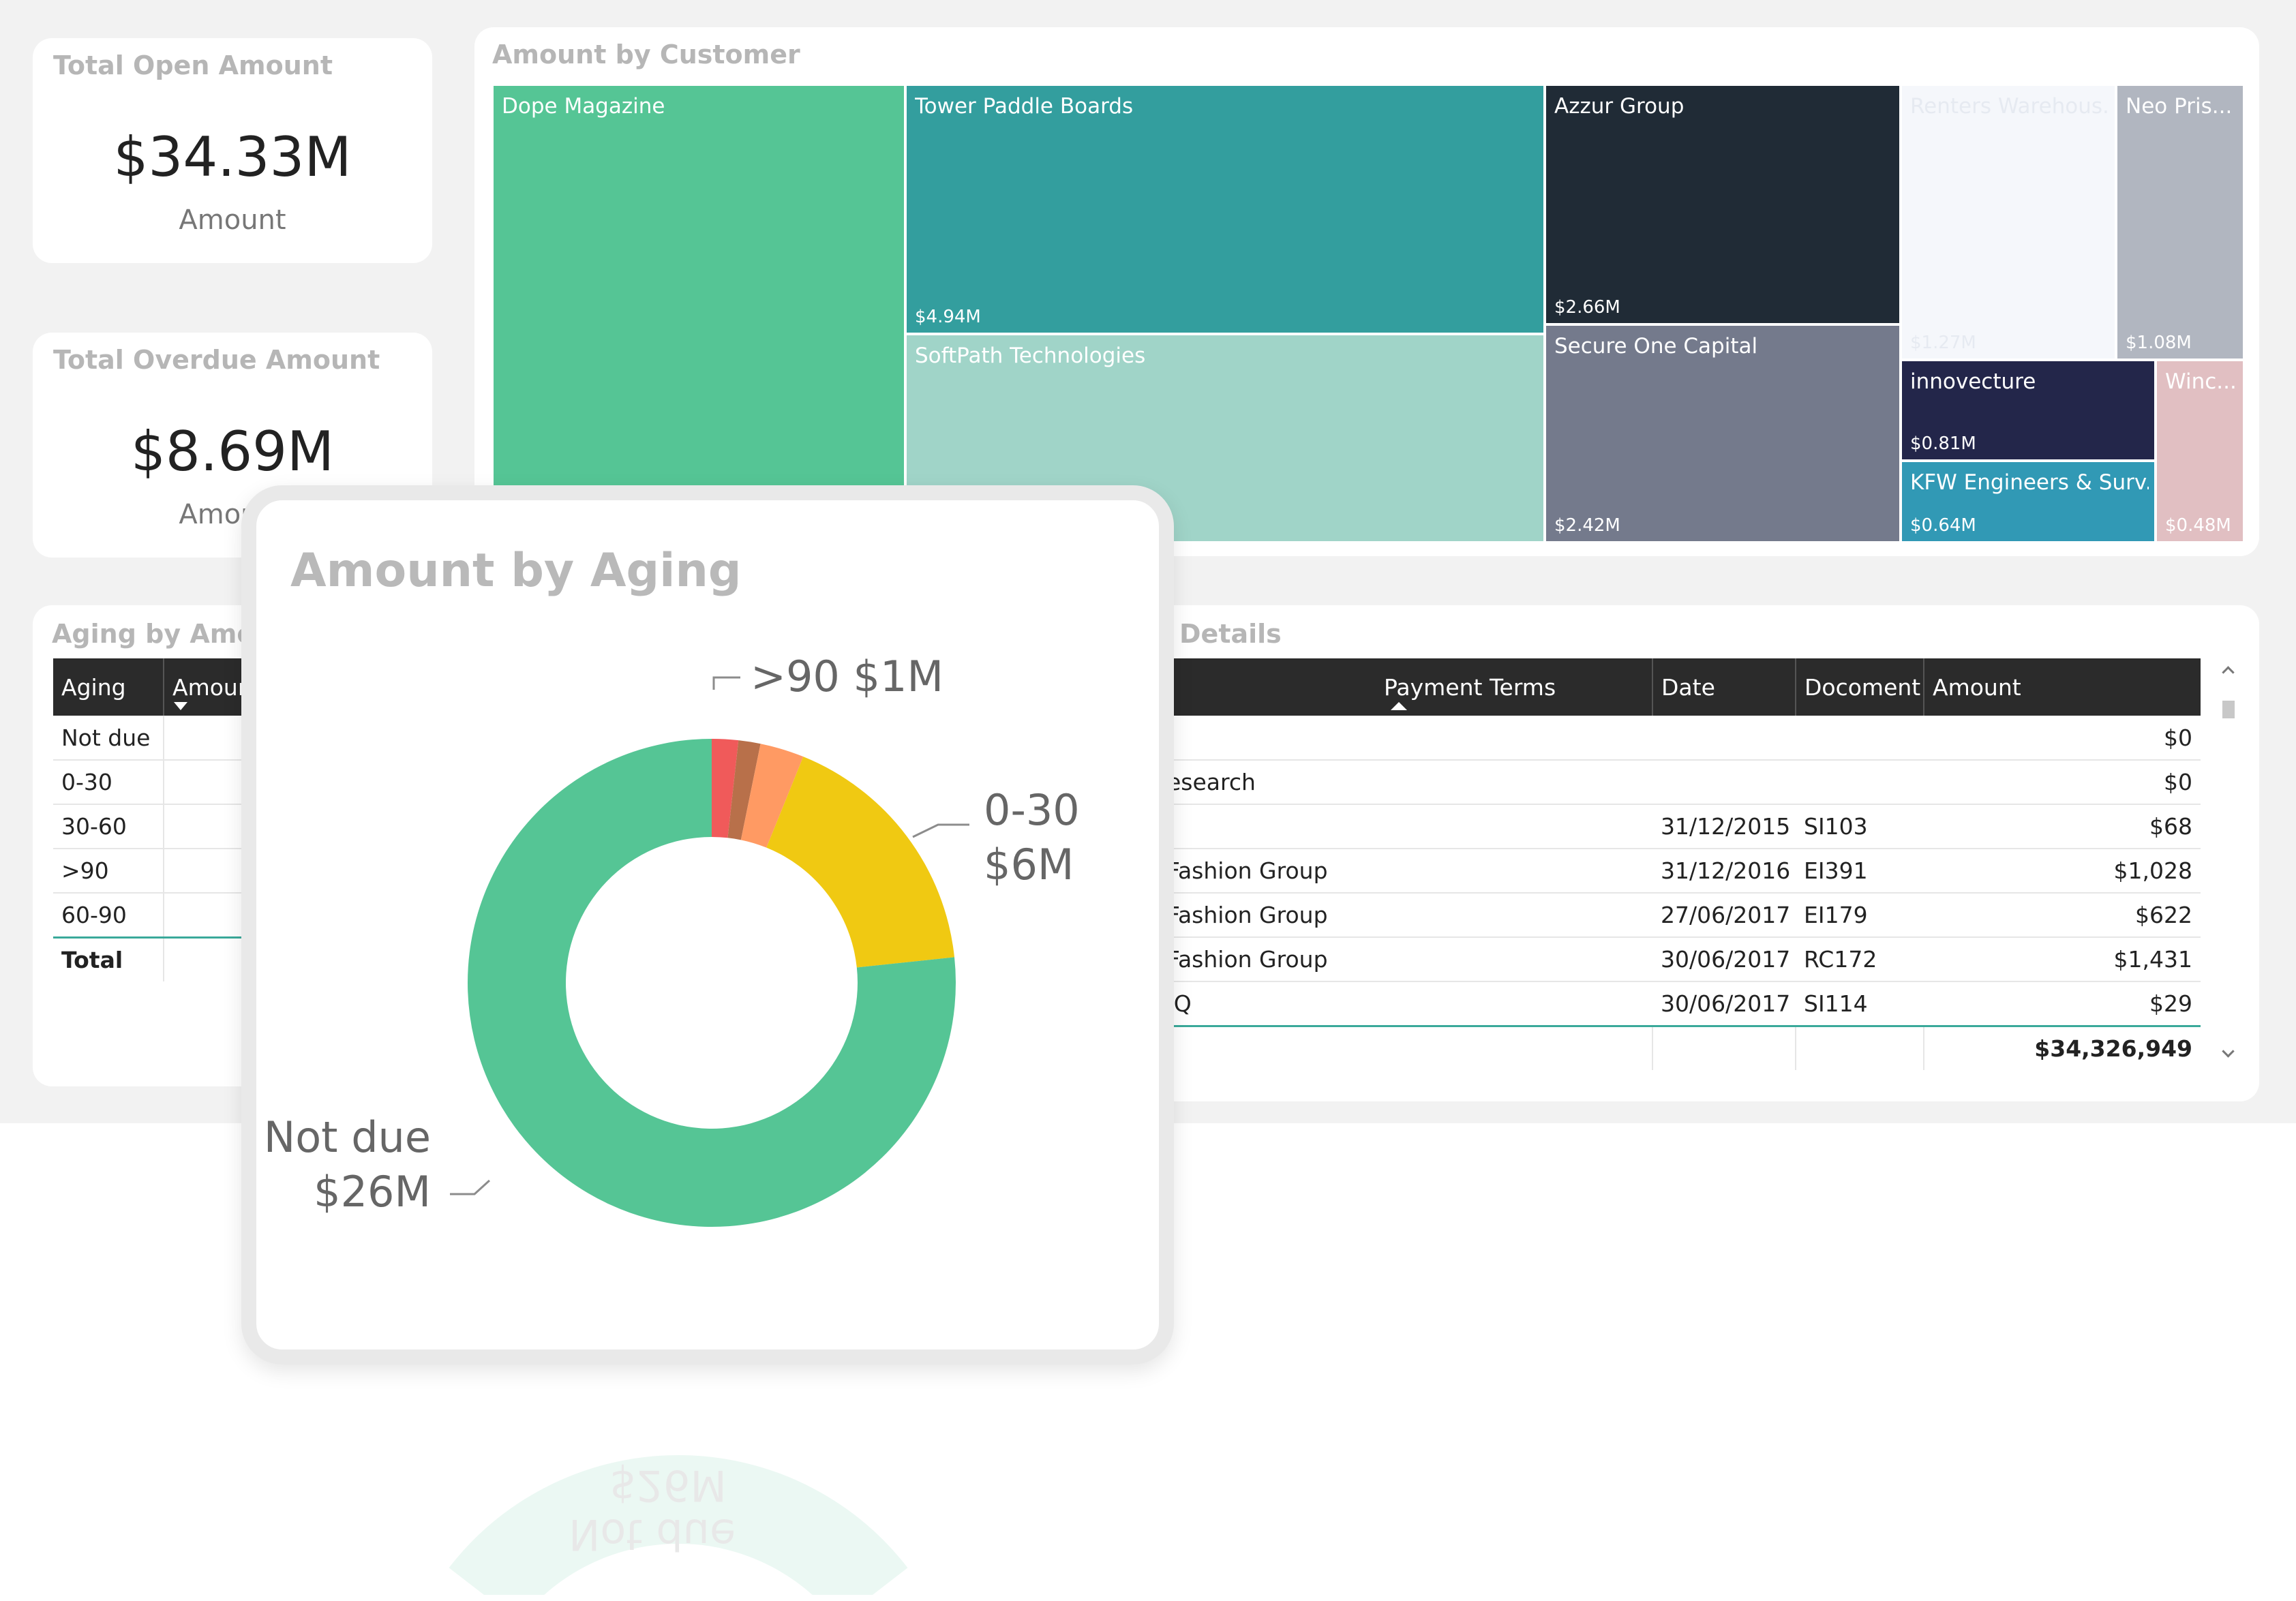  What do you see at coordinates (725, 789) in the screenshot?
I see `donut-slice--90` at bounding box center [725, 789].